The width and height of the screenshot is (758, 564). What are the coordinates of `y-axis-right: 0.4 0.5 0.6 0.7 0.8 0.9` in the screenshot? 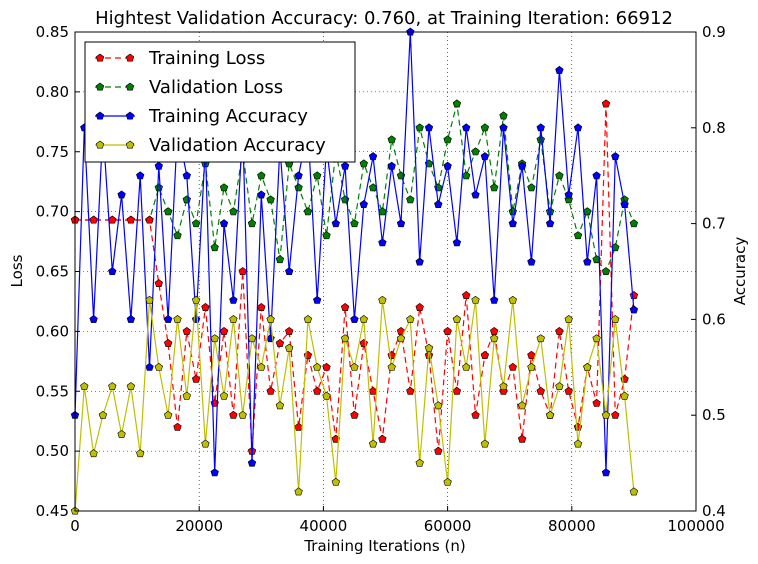 It's located at (708, 271).